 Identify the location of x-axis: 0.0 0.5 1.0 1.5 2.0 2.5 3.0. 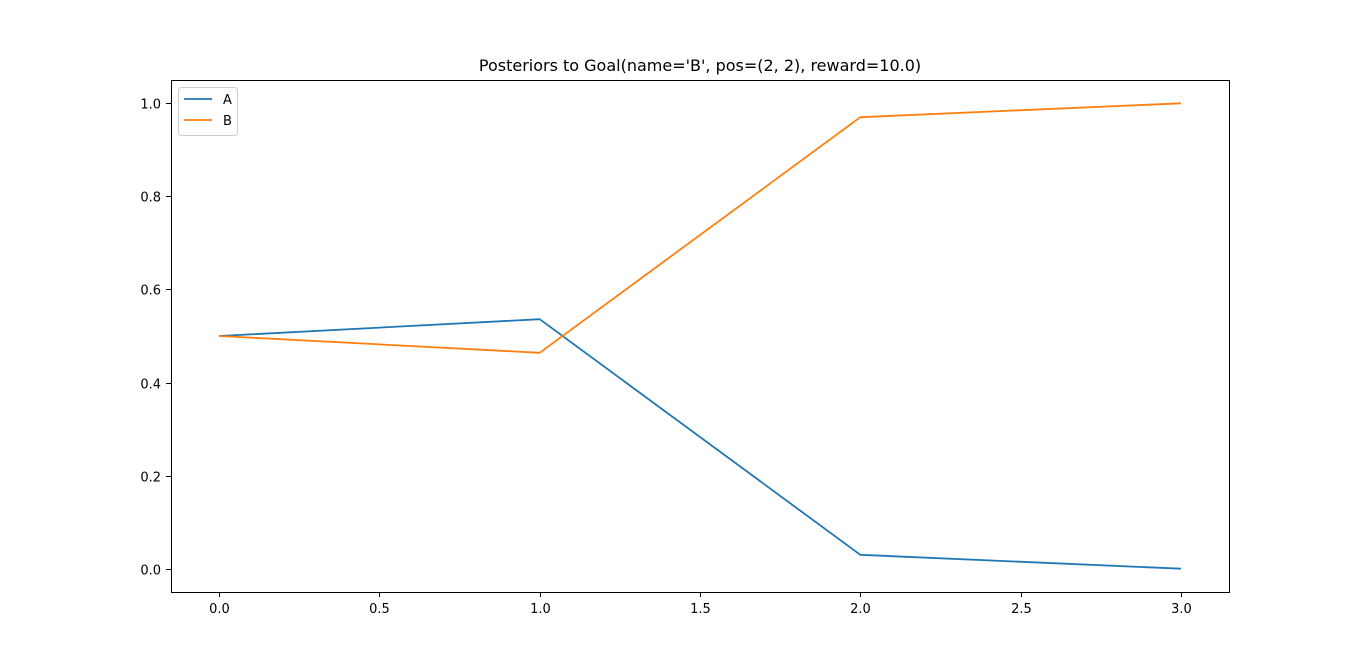
(700, 604).